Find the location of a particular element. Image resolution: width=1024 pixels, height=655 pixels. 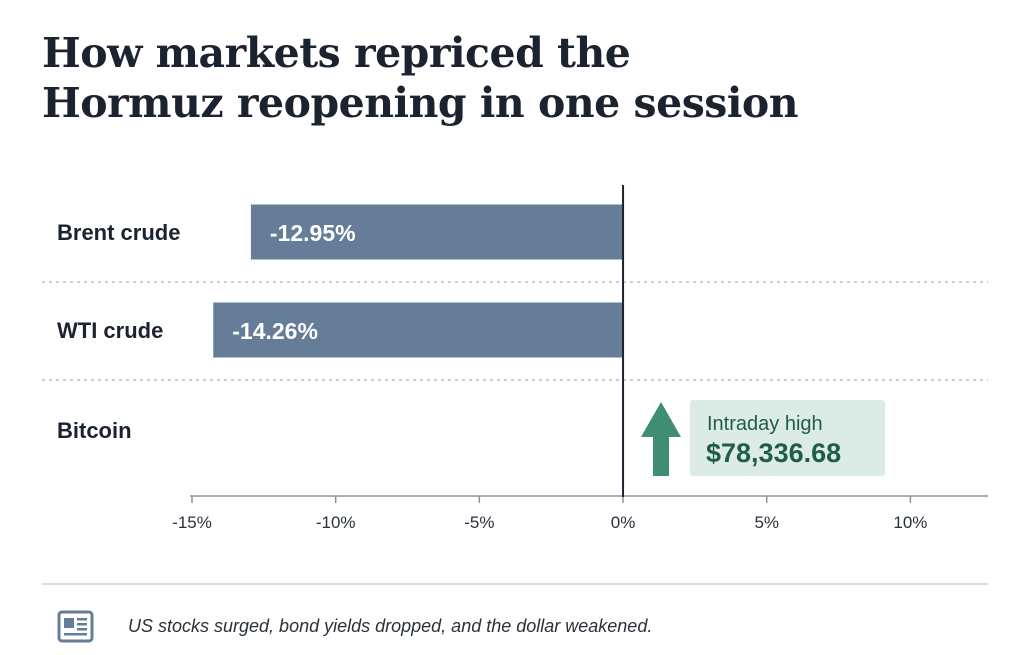

bar-brent-crude is located at coordinates (437, 232).